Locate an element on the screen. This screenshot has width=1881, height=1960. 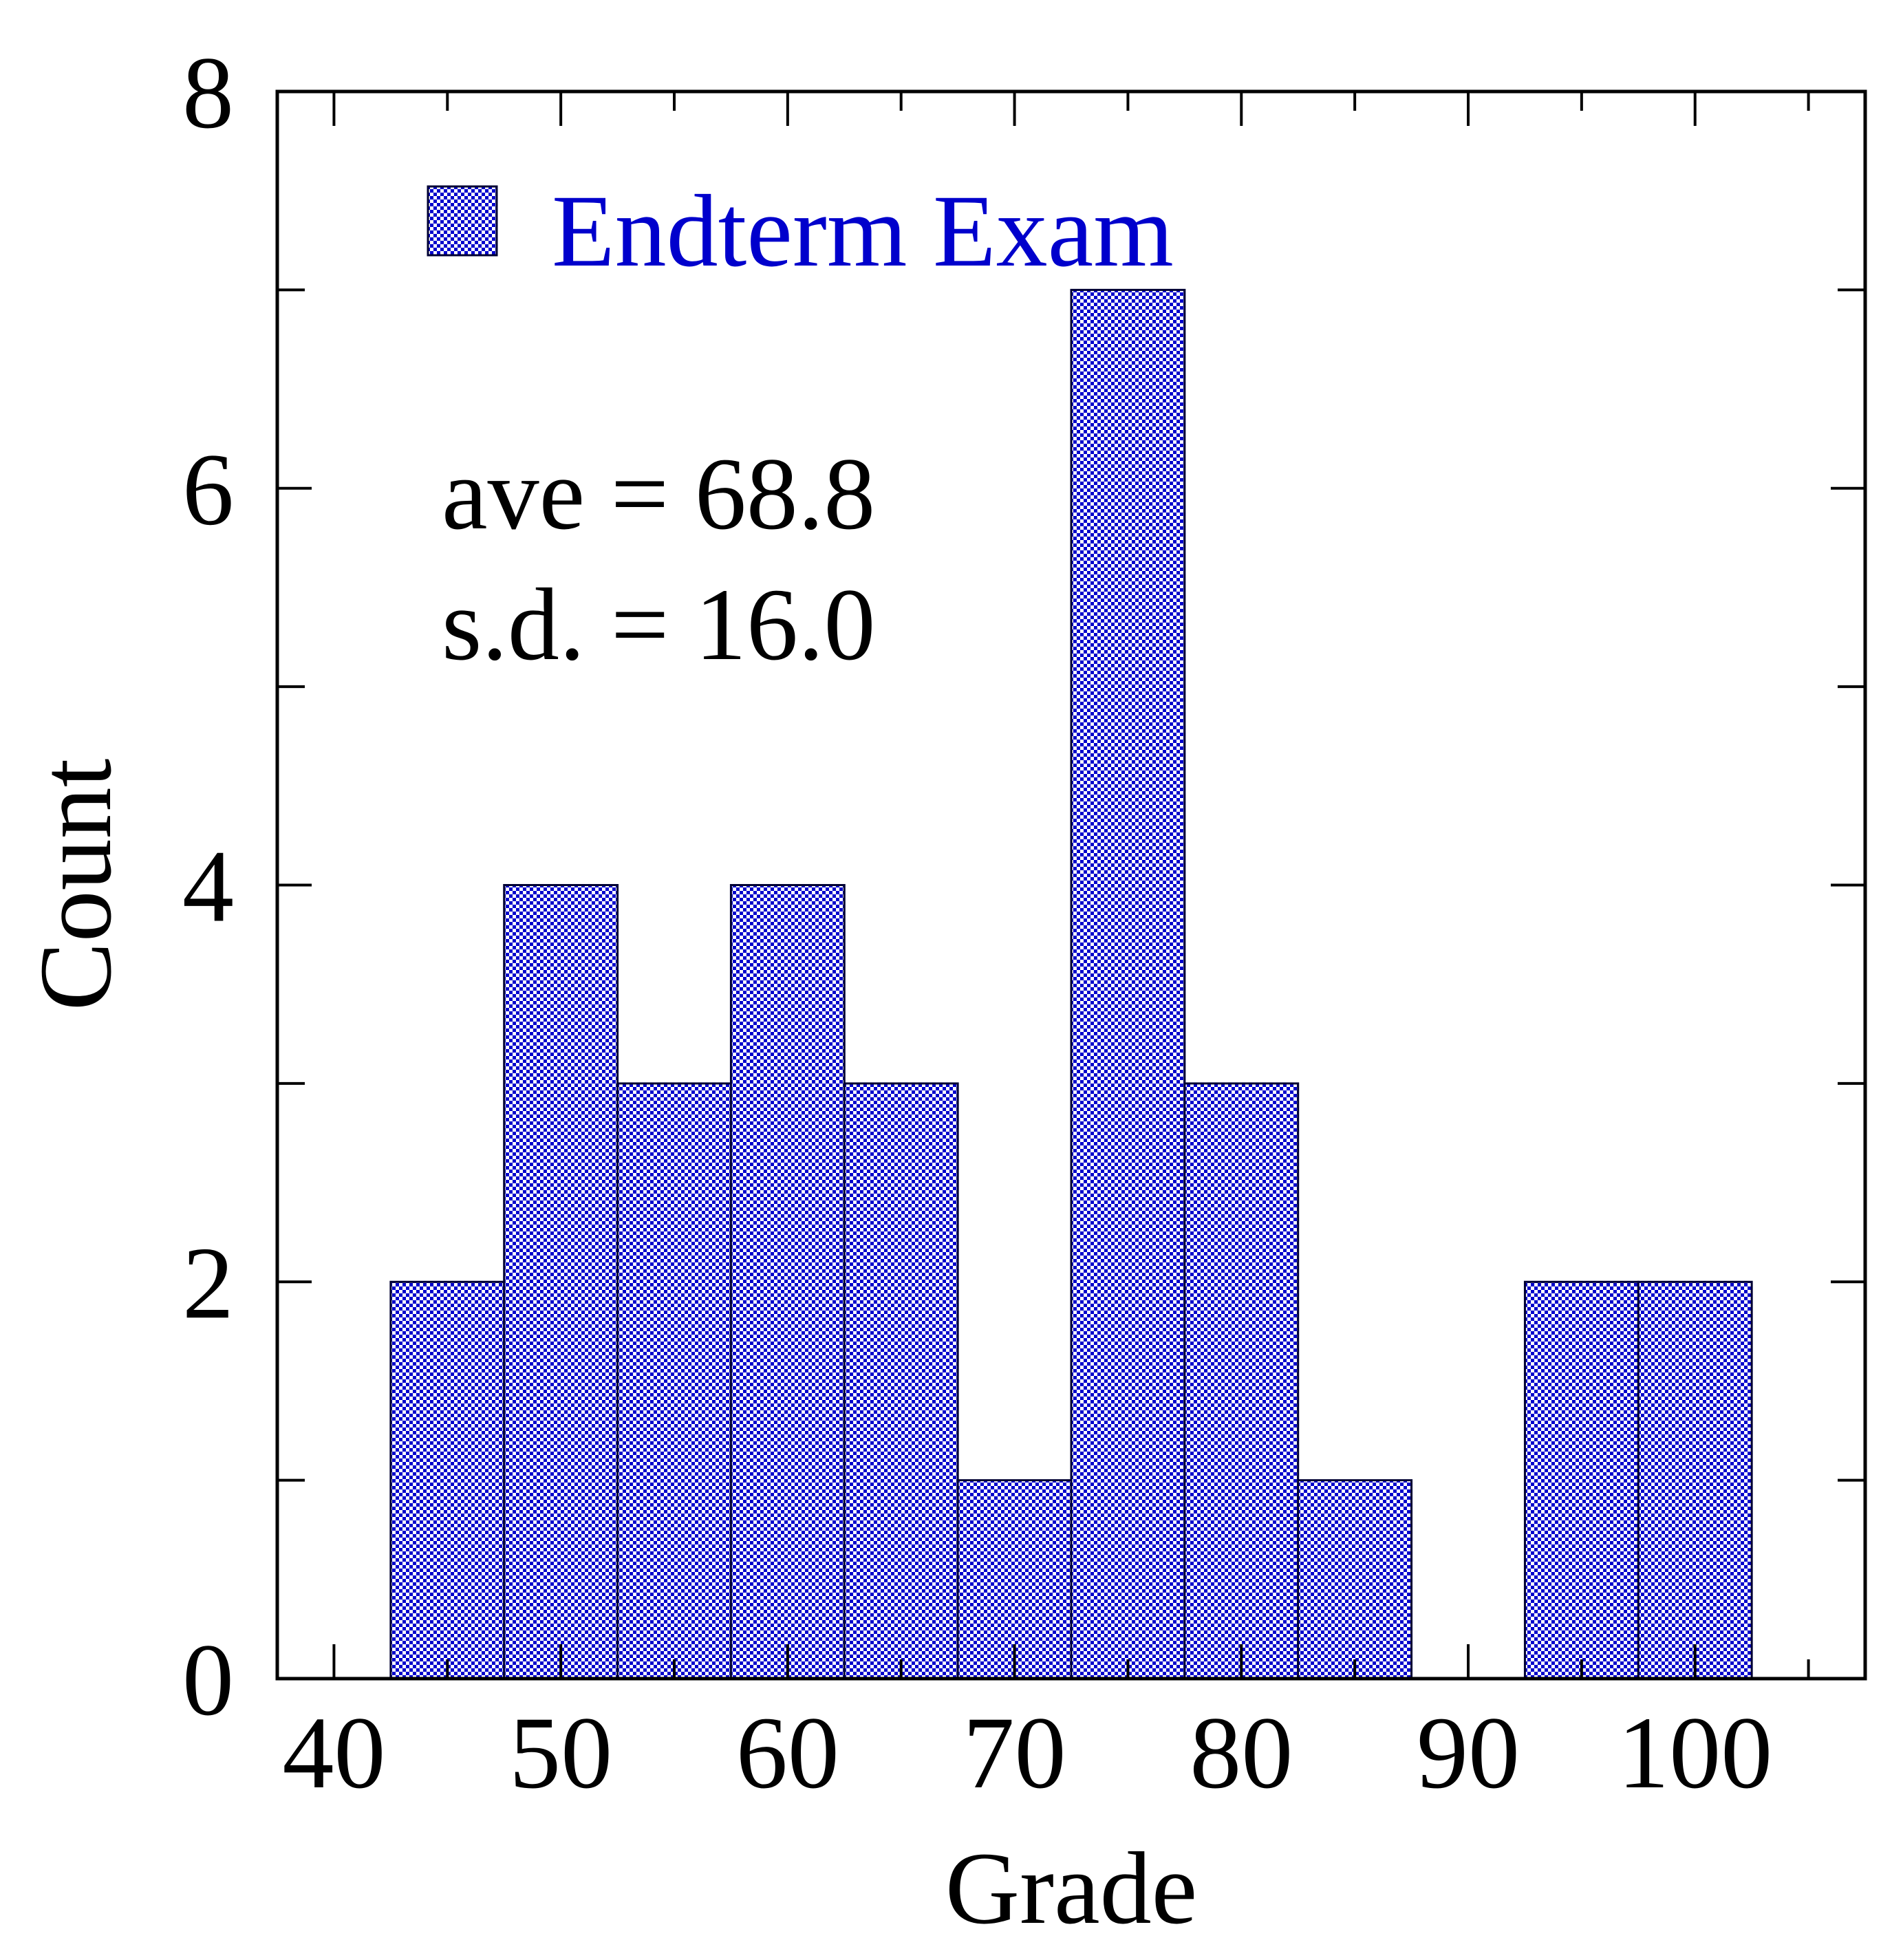
x-tick-label-80: 80 is located at coordinates (1241, 1753).